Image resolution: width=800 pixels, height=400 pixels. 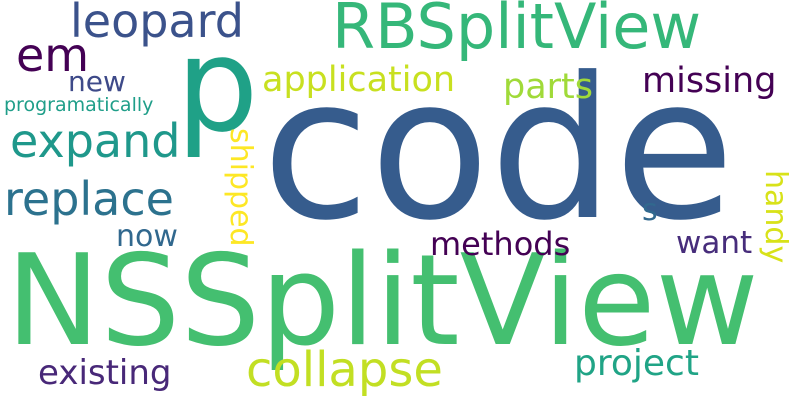 I want to click on word-existing: existing, so click(x=105, y=373).